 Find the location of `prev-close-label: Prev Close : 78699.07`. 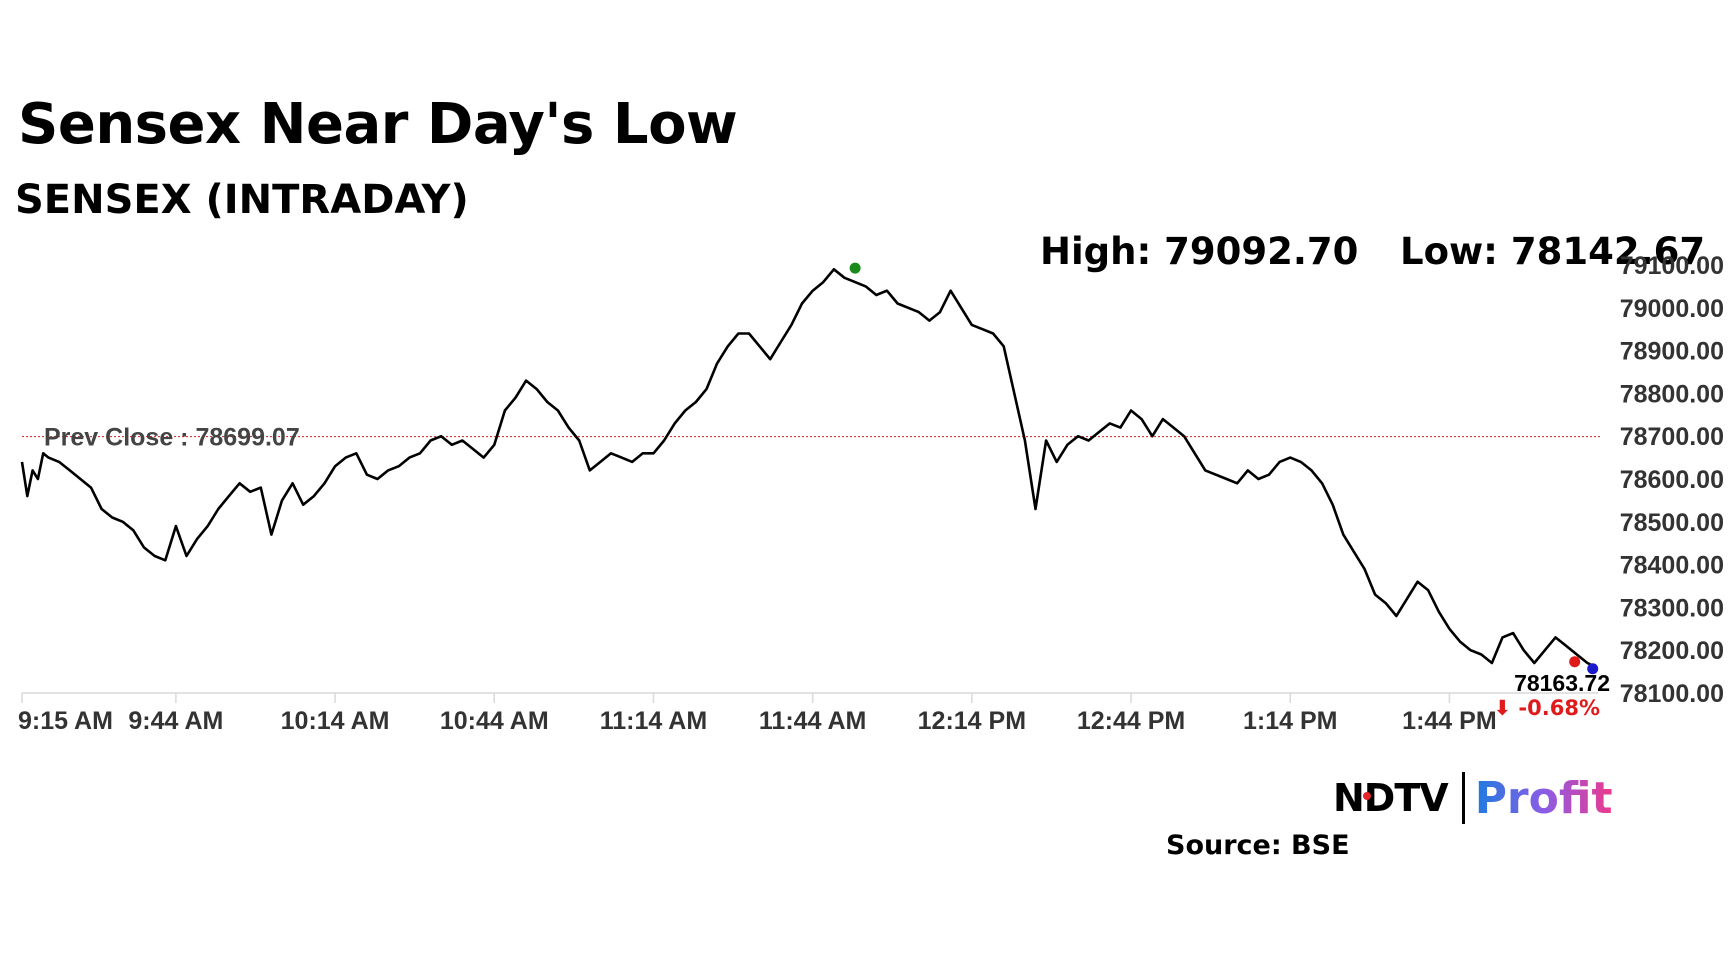

prev-close-label: Prev Close : 78699.07 is located at coordinates (172, 438).